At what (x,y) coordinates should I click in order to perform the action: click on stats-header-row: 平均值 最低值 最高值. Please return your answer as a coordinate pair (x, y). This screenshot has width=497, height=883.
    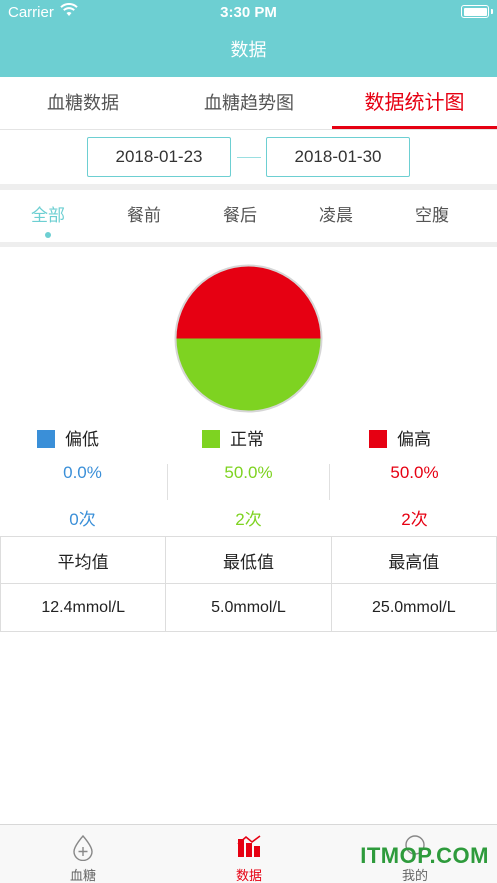
    Looking at the image, I should click on (248, 560).